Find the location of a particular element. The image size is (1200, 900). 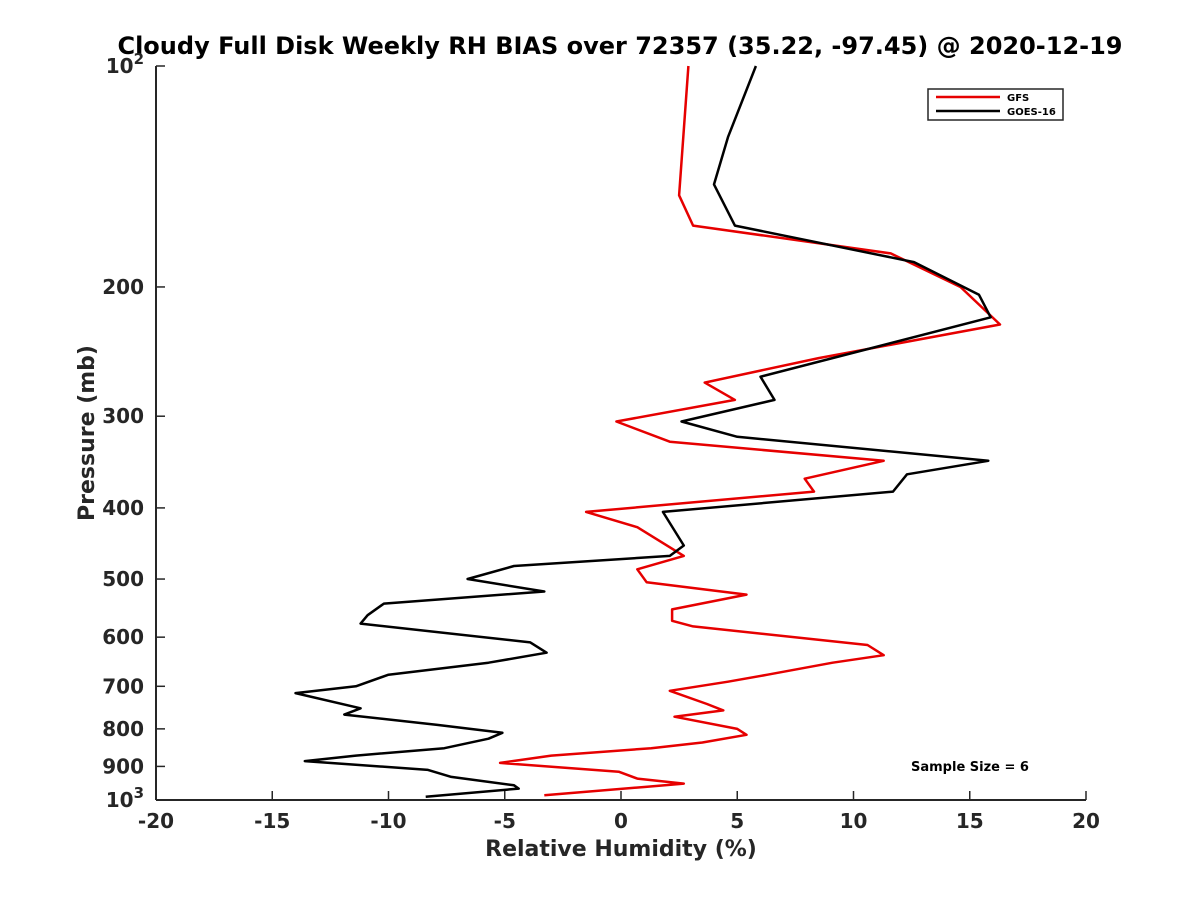

legend-box is located at coordinates (995, 104).